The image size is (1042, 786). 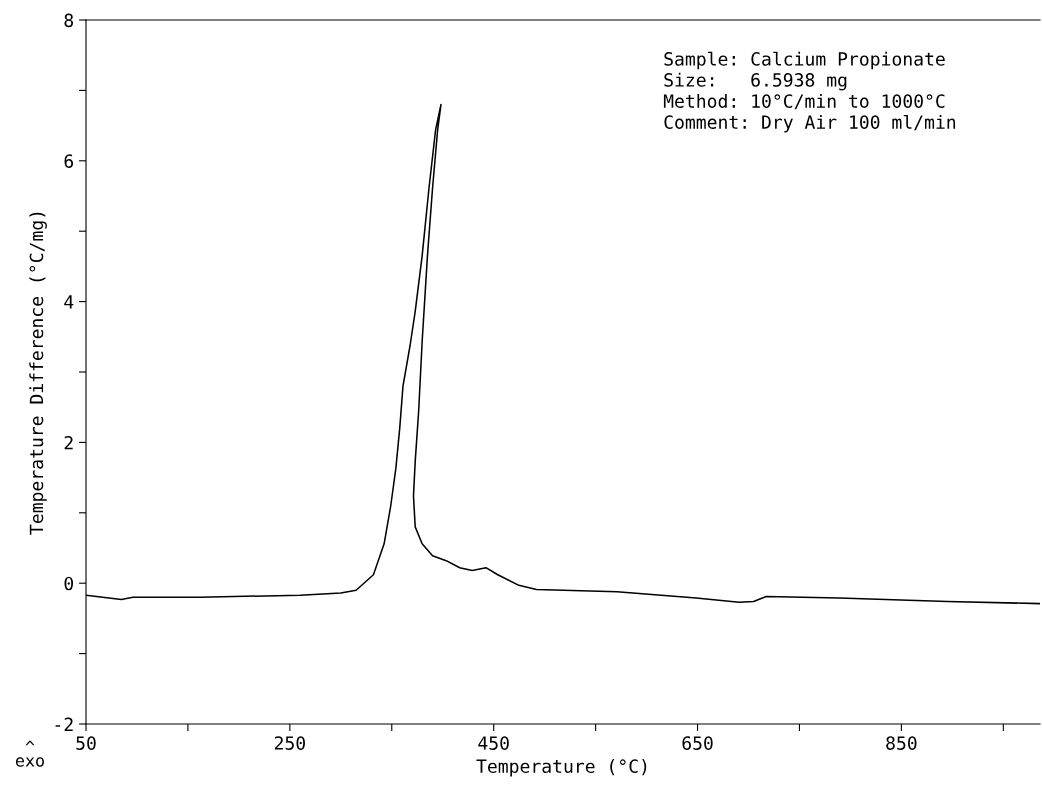 What do you see at coordinates (901, 743) in the screenshot?
I see `x-tick-label: 850` at bounding box center [901, 743].